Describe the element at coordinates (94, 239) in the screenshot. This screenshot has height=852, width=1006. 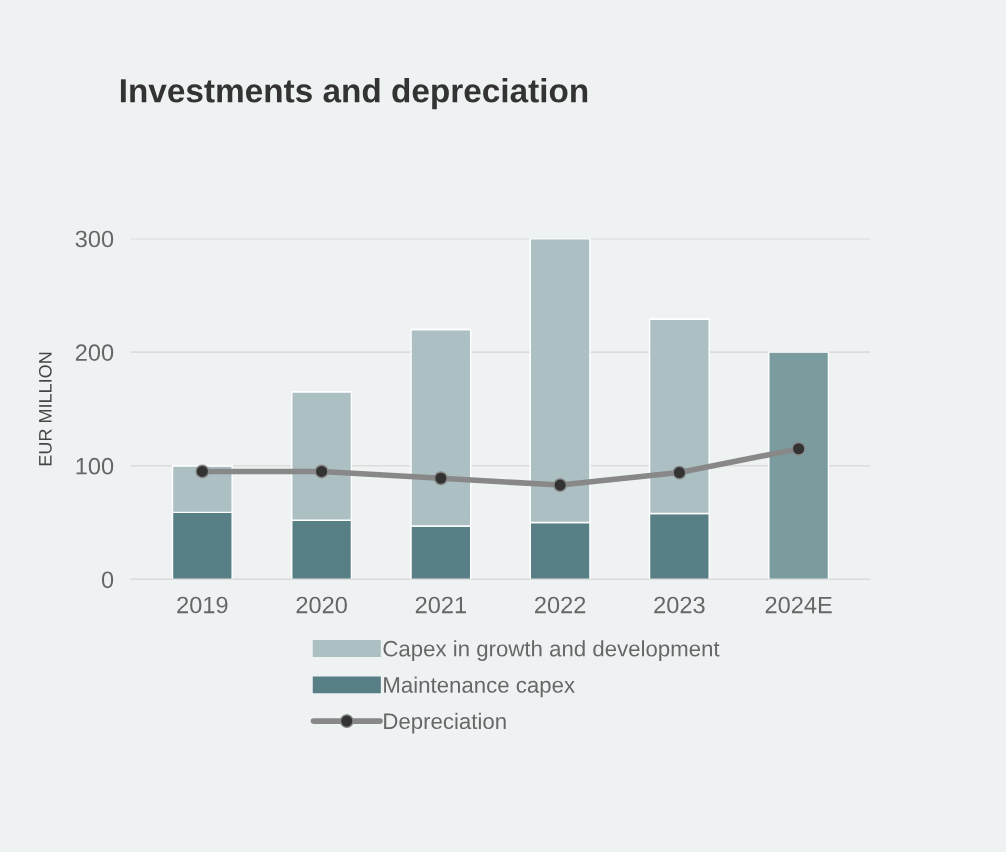
I see `y-tick-label: 300` at that location.